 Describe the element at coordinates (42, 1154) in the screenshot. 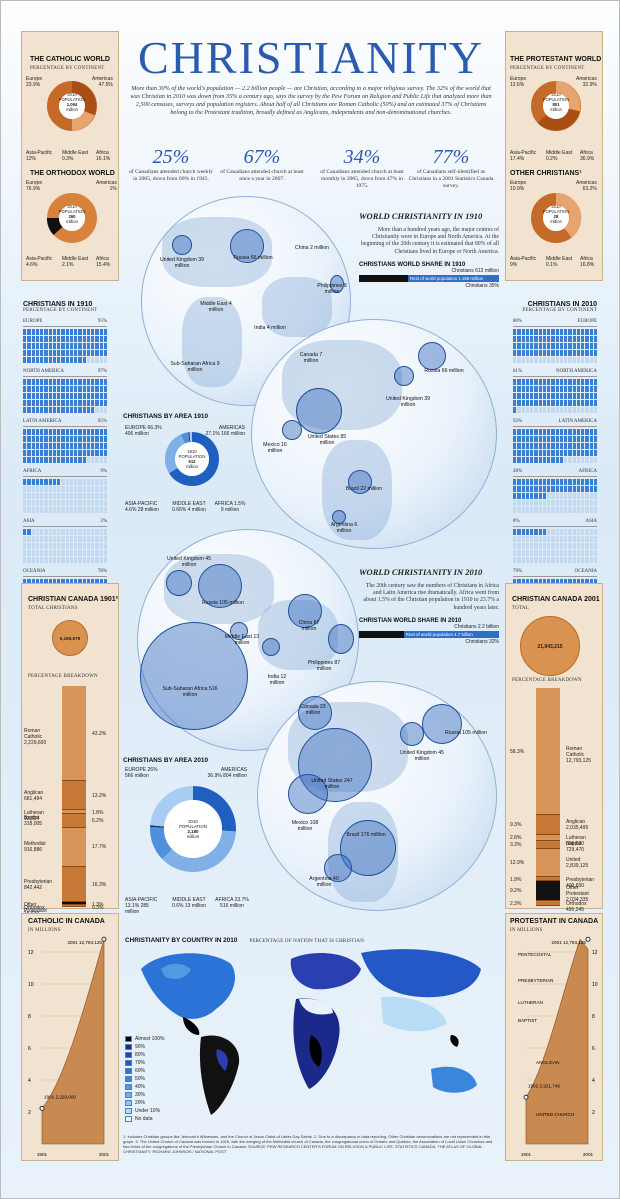

I see `x-tick-label: 1901` at that location.